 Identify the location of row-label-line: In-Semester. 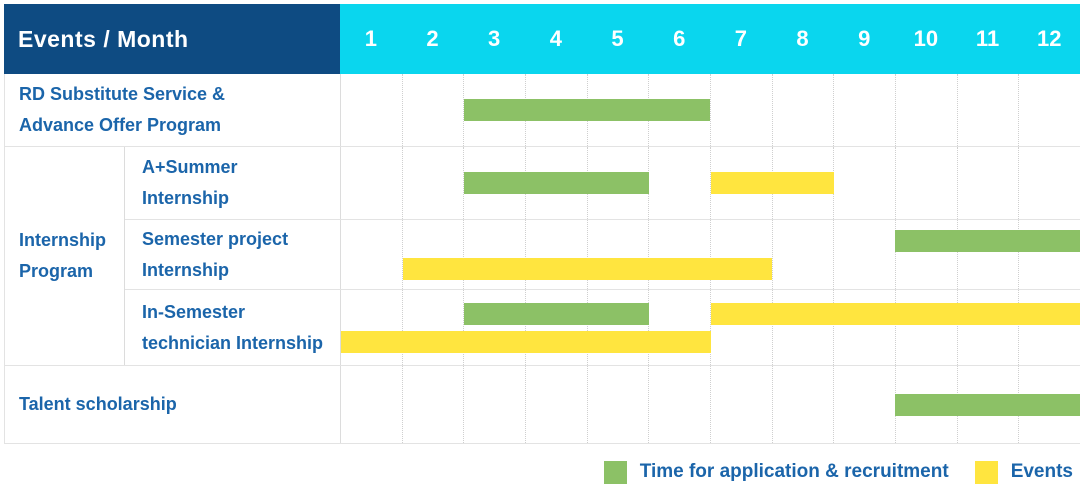
(194, 311).